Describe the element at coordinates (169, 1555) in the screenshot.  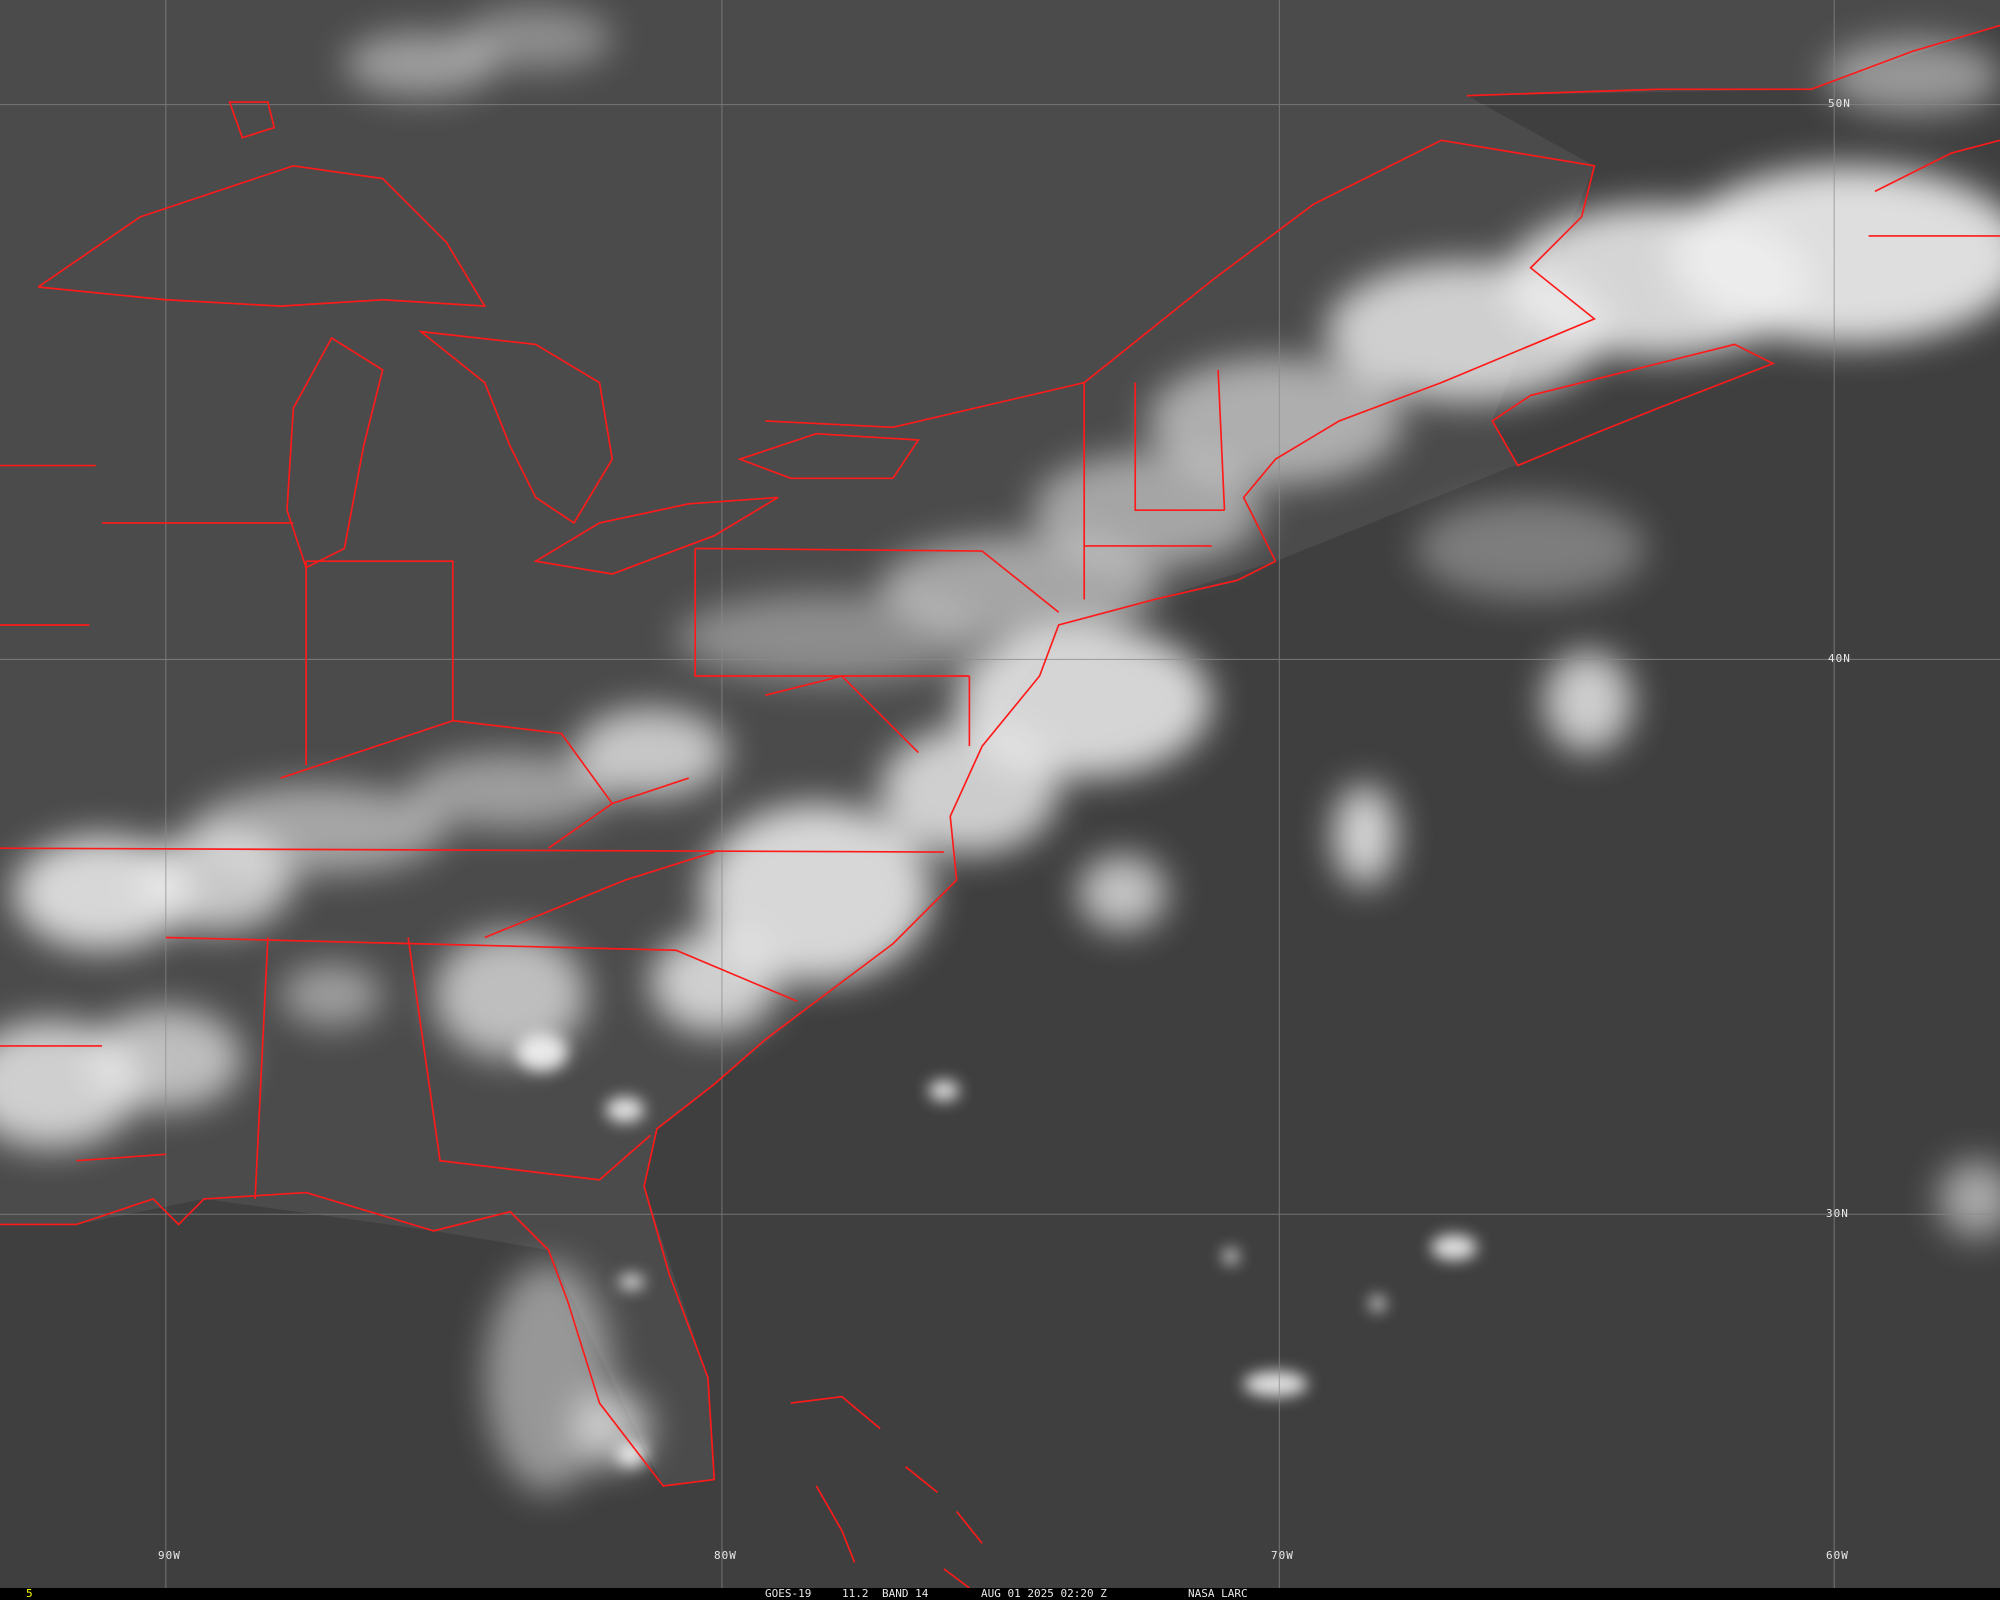
I see `lon-label-90w: 90W` at that location.